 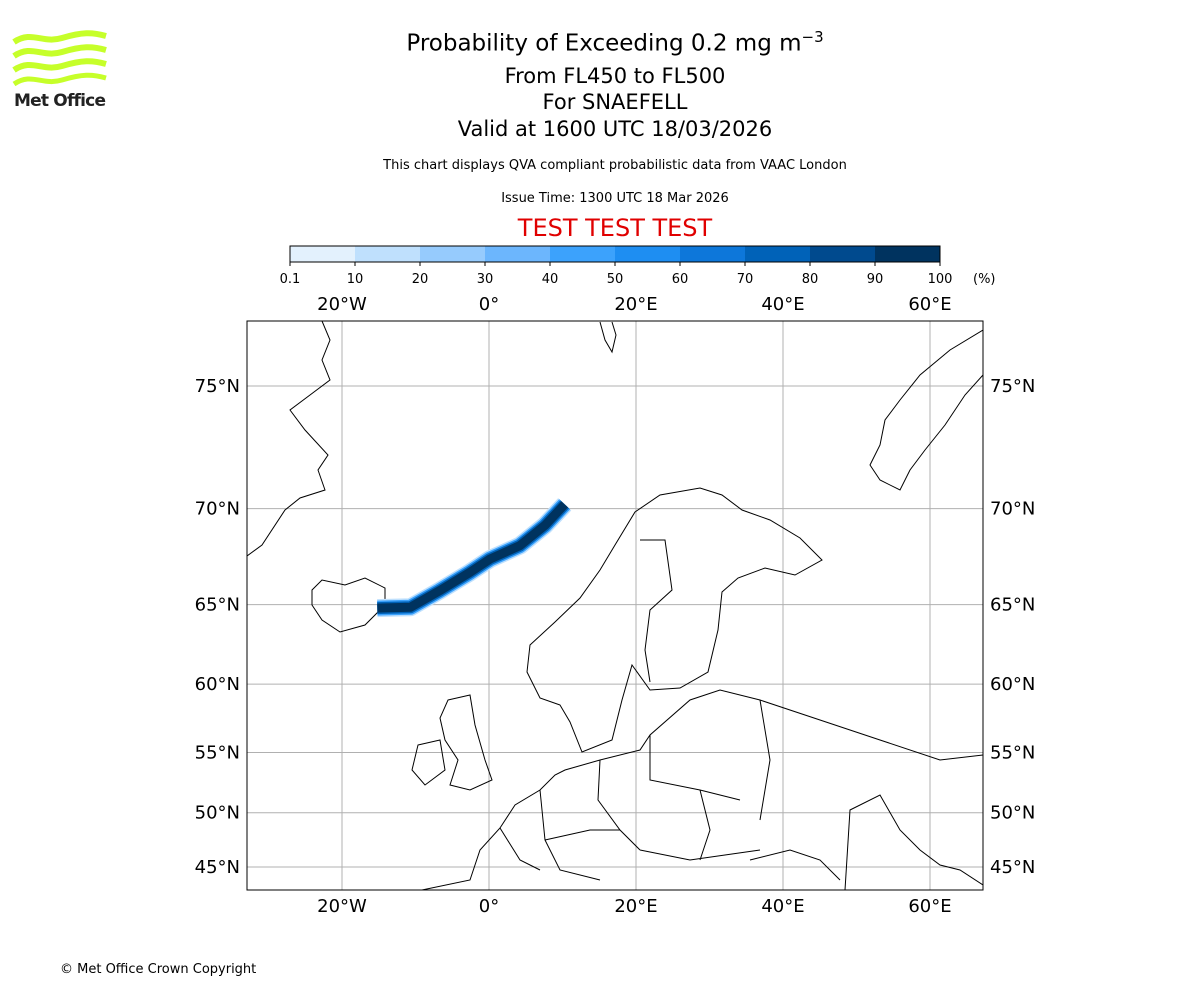 I want to click on colorbar-tick-label: 40, so click(x=550, y=279).